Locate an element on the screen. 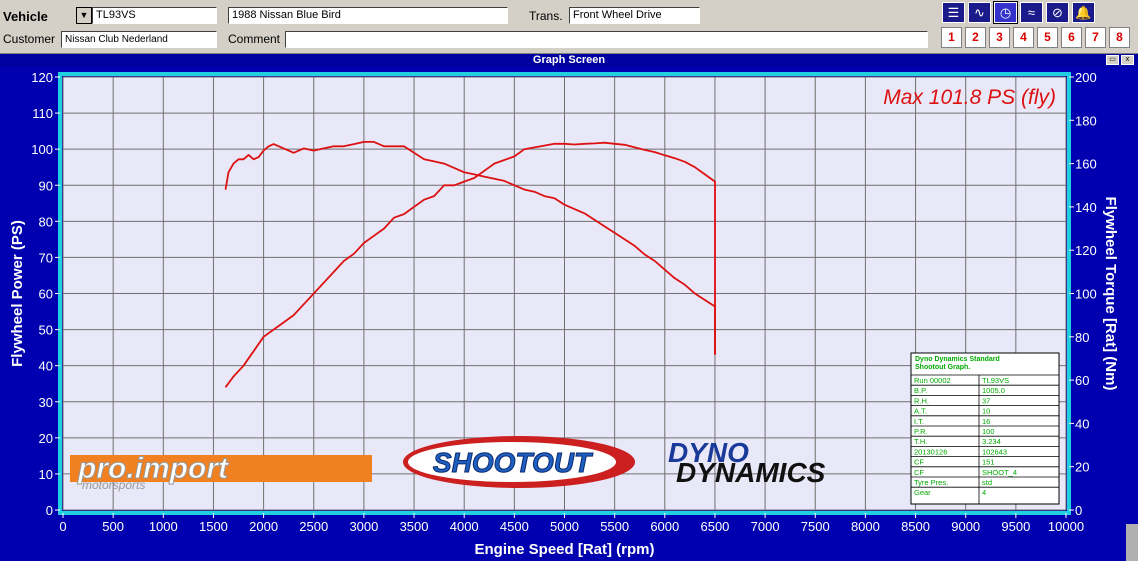 The height and width of the screenshot is (561, 1138). x-tick-label: 5500 is located at coordinates (614, 526).